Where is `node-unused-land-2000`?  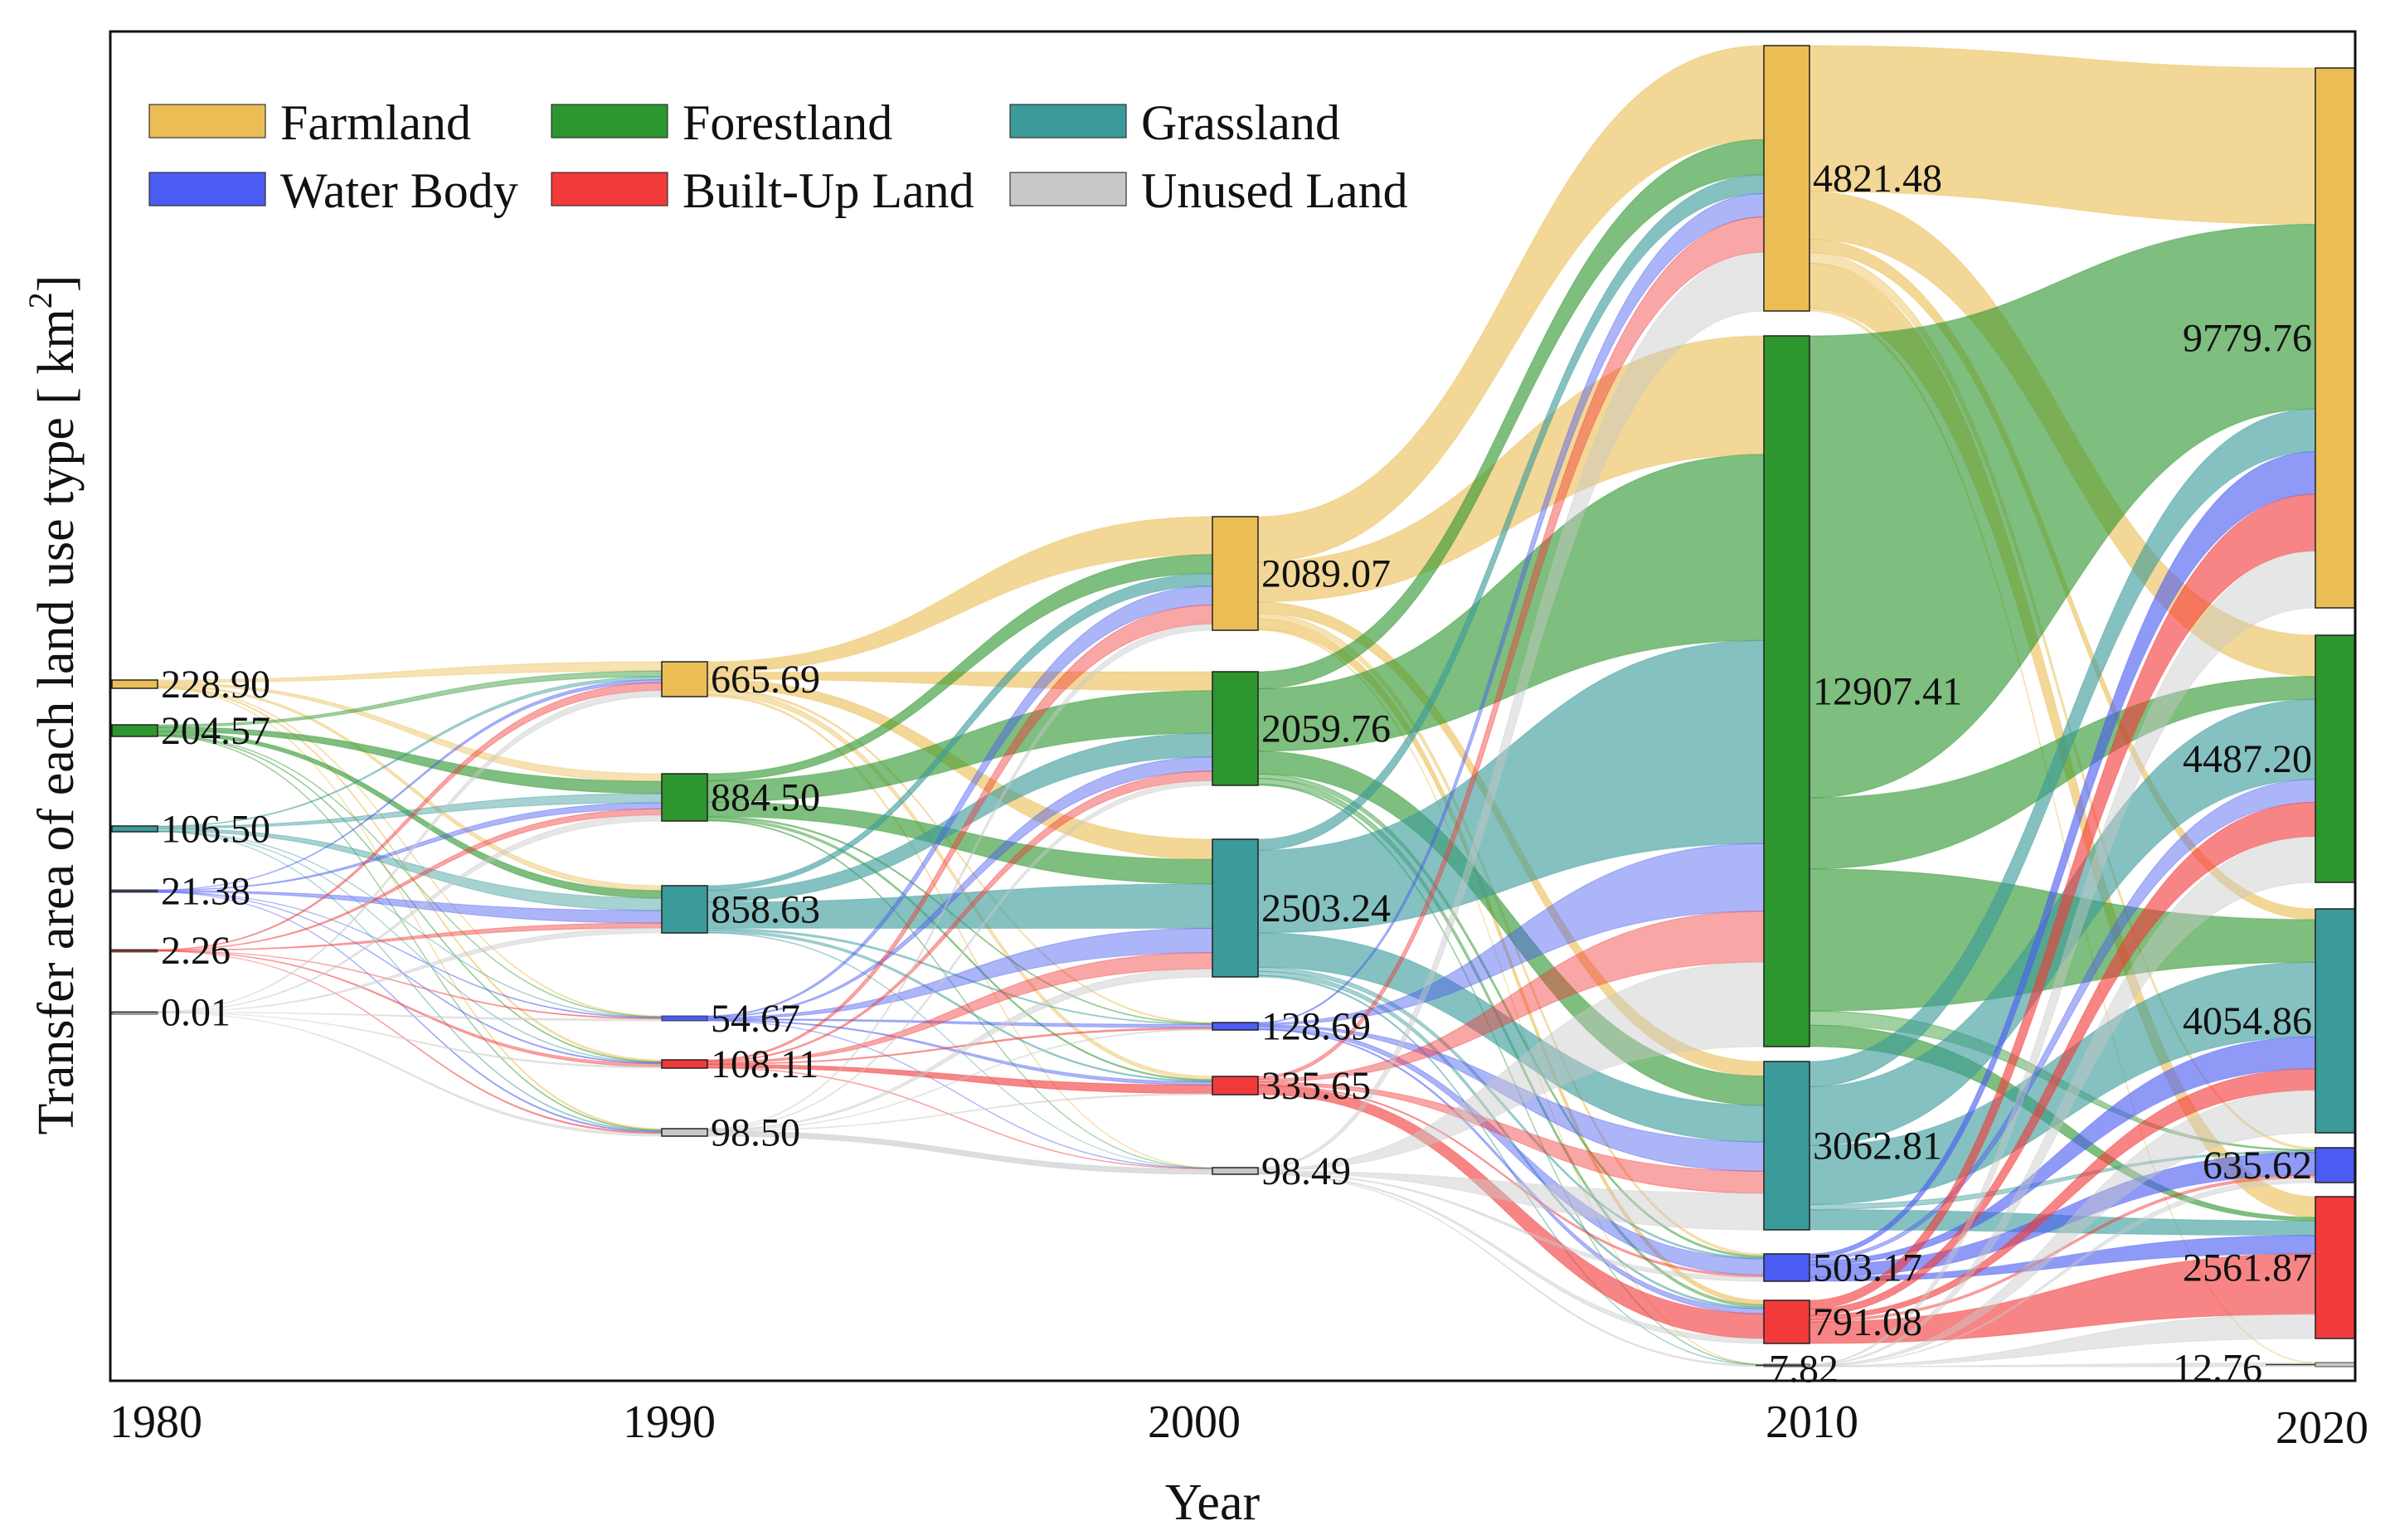
node-unused-land-2000 is located at coordinates (1235, 1171).